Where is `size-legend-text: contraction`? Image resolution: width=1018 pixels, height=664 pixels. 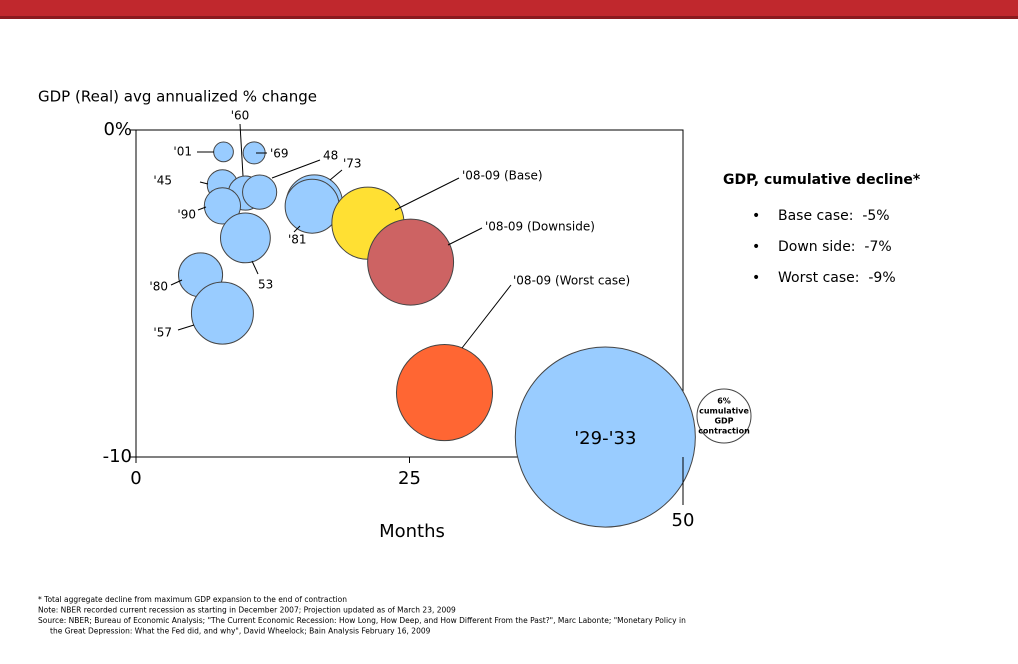 size-legend-text: contraction is located at coordinates (724, 431).